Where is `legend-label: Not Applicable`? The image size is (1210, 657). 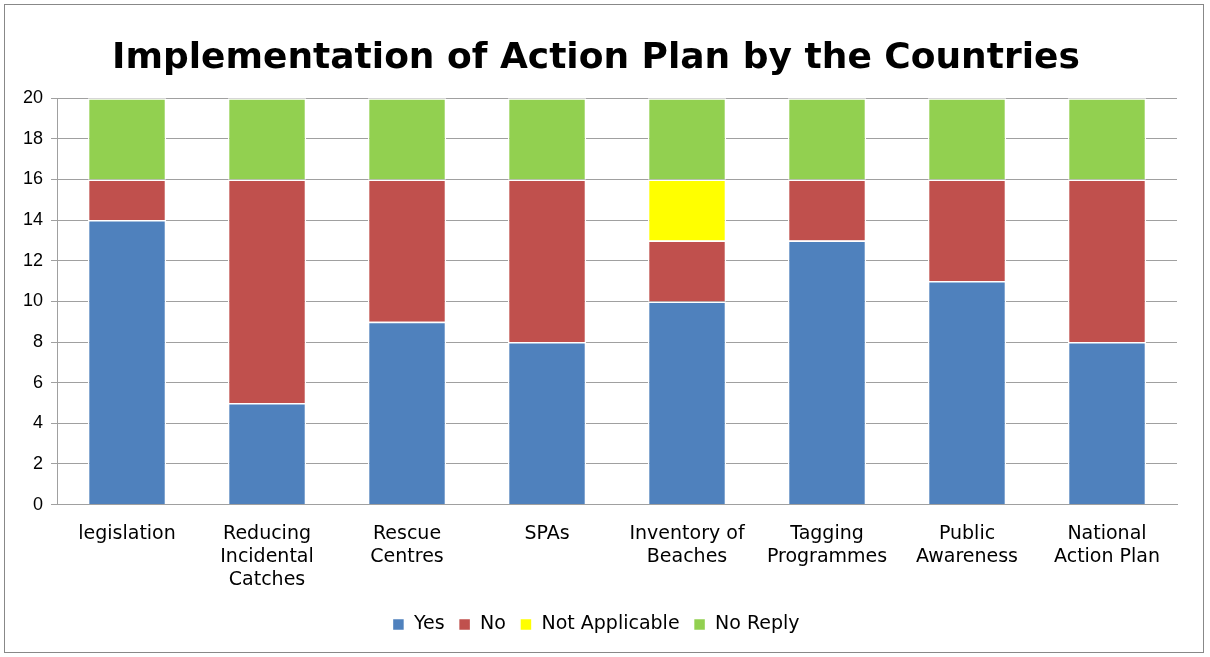
legend-label: Not Applicable is located at coordinates (610, 622).